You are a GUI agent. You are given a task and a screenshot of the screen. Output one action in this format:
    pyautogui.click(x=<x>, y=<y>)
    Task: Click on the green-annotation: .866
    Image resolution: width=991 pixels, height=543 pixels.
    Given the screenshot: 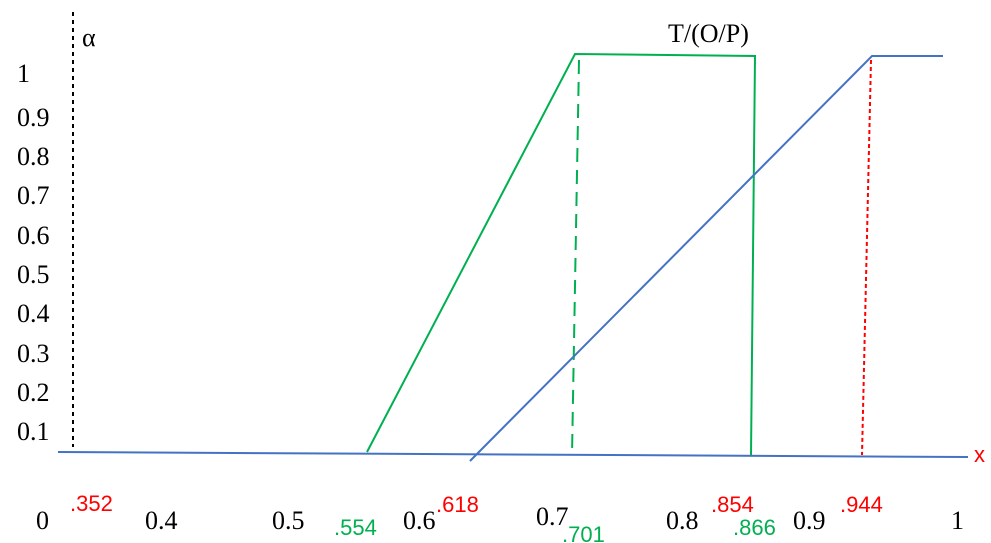 What is the action you would take?
    pyautogui.click(x=754, y=527)
    